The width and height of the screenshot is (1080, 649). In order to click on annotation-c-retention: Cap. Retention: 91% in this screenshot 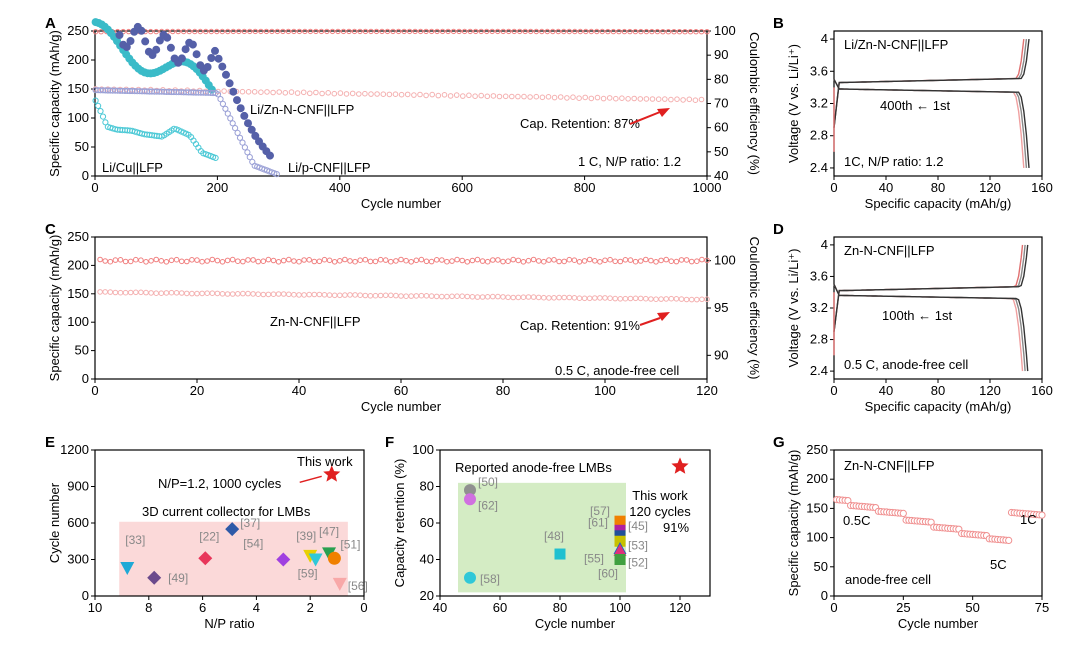, I will do `click(580, 325)`.